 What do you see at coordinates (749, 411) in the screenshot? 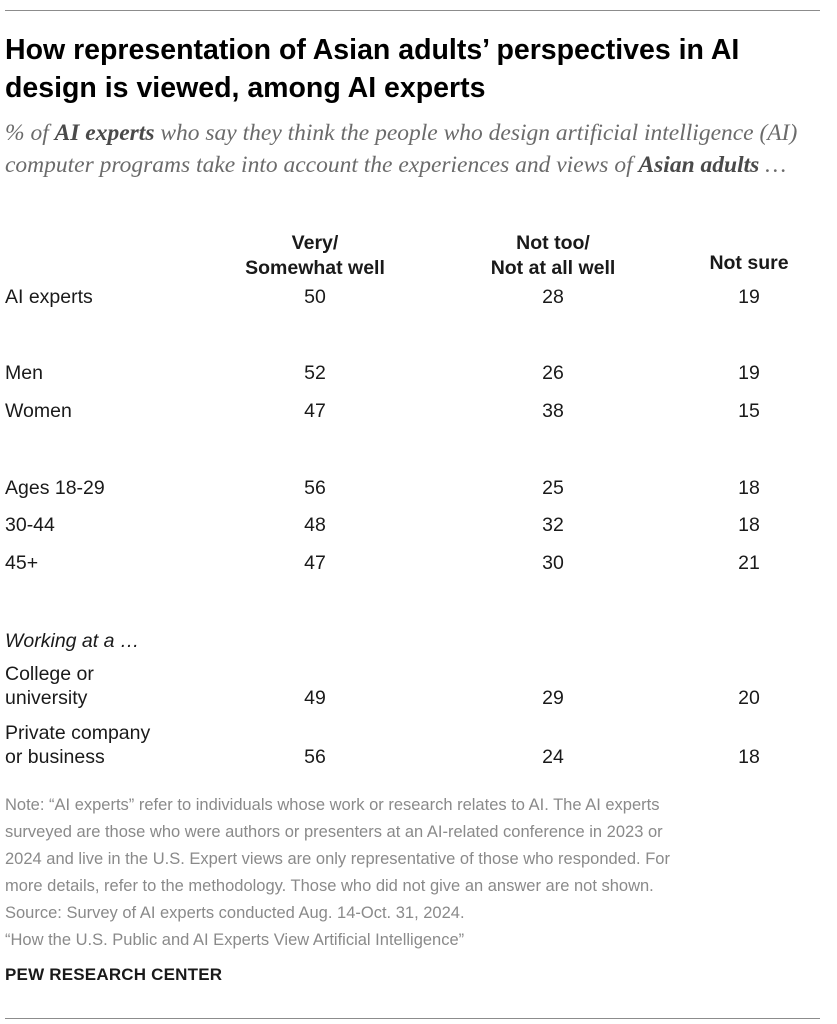
I see `table-cell-value: 15` at bounding box center [749, 411].